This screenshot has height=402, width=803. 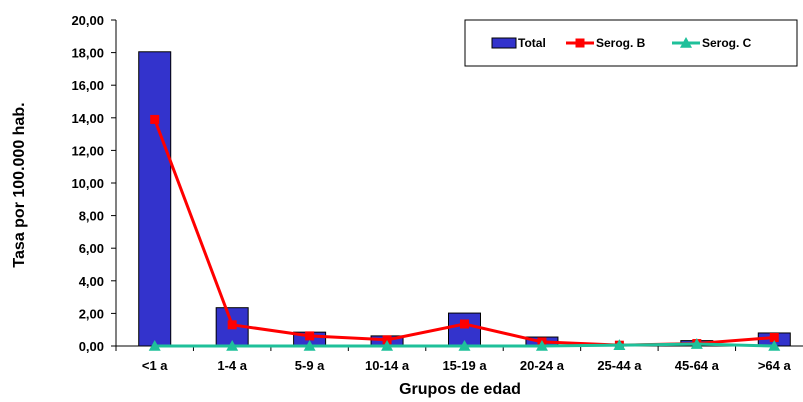 I want to click on legend-box, so click(x=631, y=43).